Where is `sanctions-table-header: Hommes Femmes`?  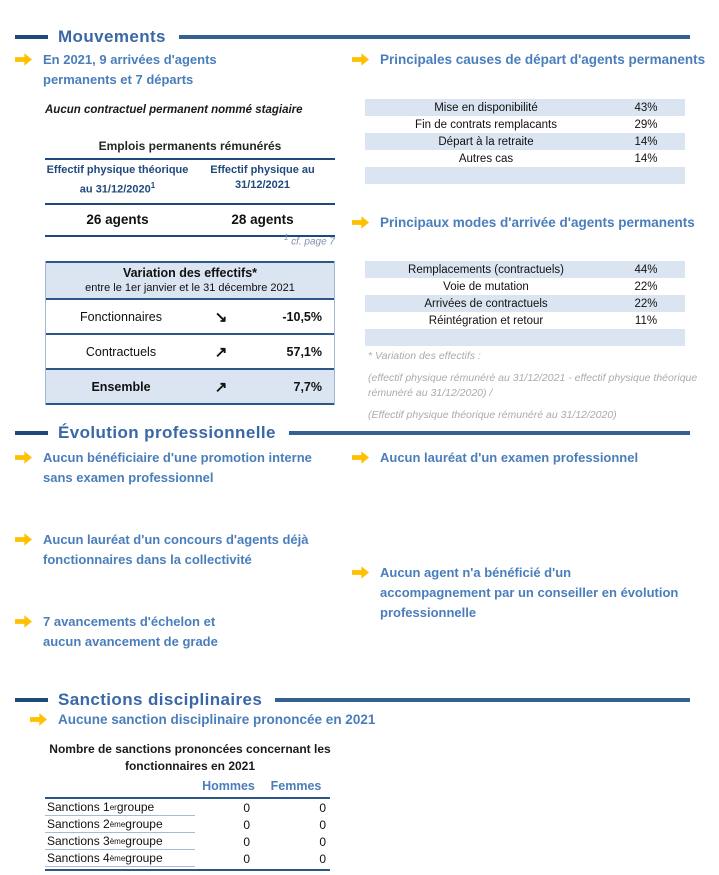 sanctions-table-header: Hommes Femmes is located at coordinates (187, 789).